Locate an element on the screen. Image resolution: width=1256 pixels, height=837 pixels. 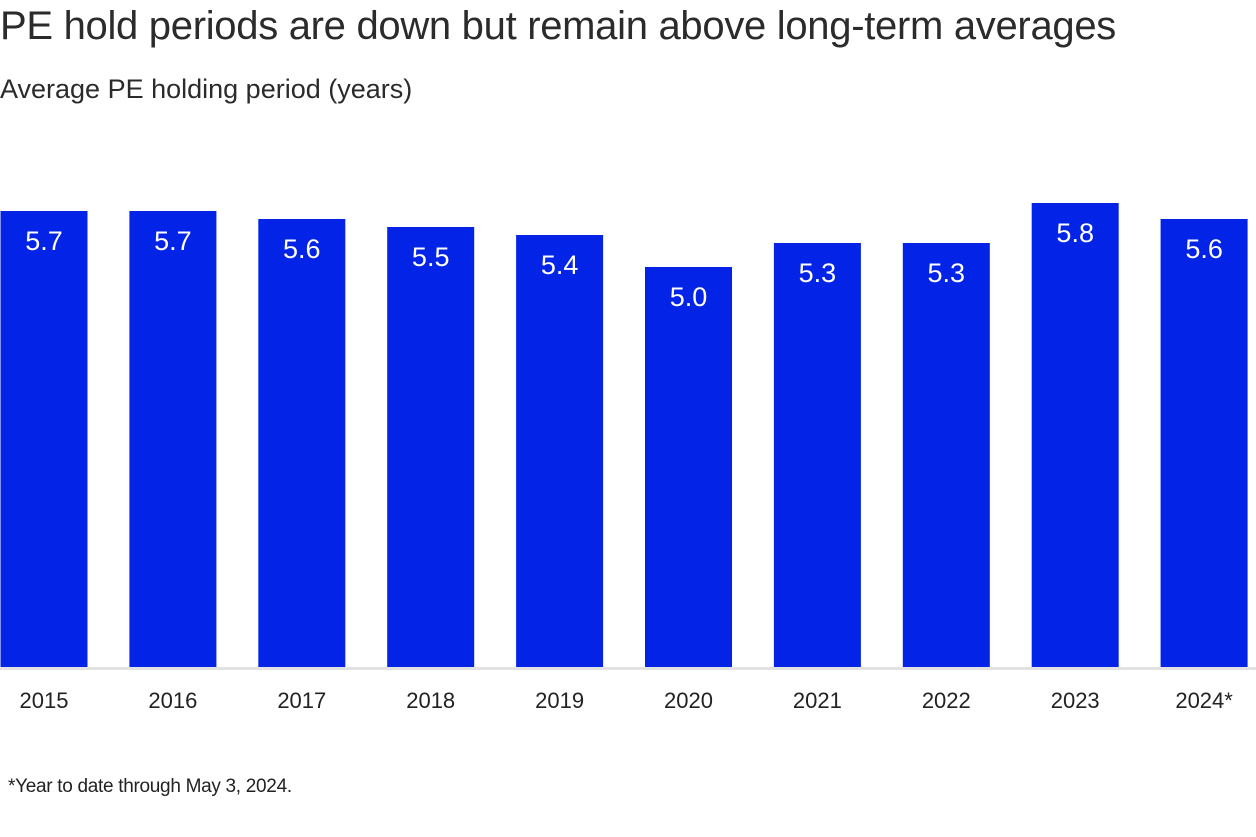
x-tick-label: 2018 is located at coordinates (430, 700).